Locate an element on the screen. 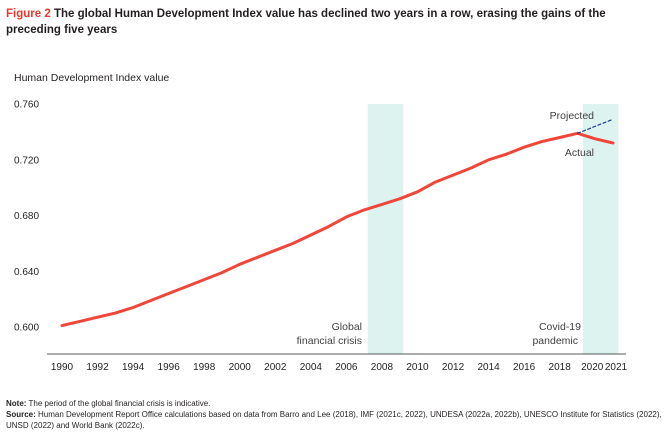  x-tick-label: 2000 is located at coordinates (240, 367).